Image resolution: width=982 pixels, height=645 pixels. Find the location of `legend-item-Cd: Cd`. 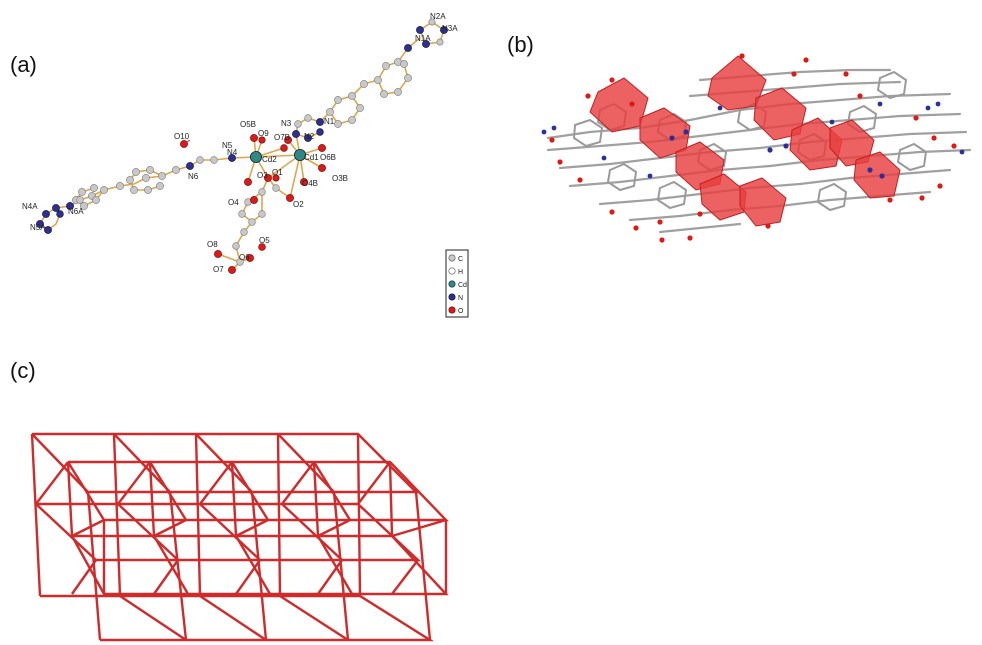

legend-item-Cd: Cd is located at coordinates (457, 284).